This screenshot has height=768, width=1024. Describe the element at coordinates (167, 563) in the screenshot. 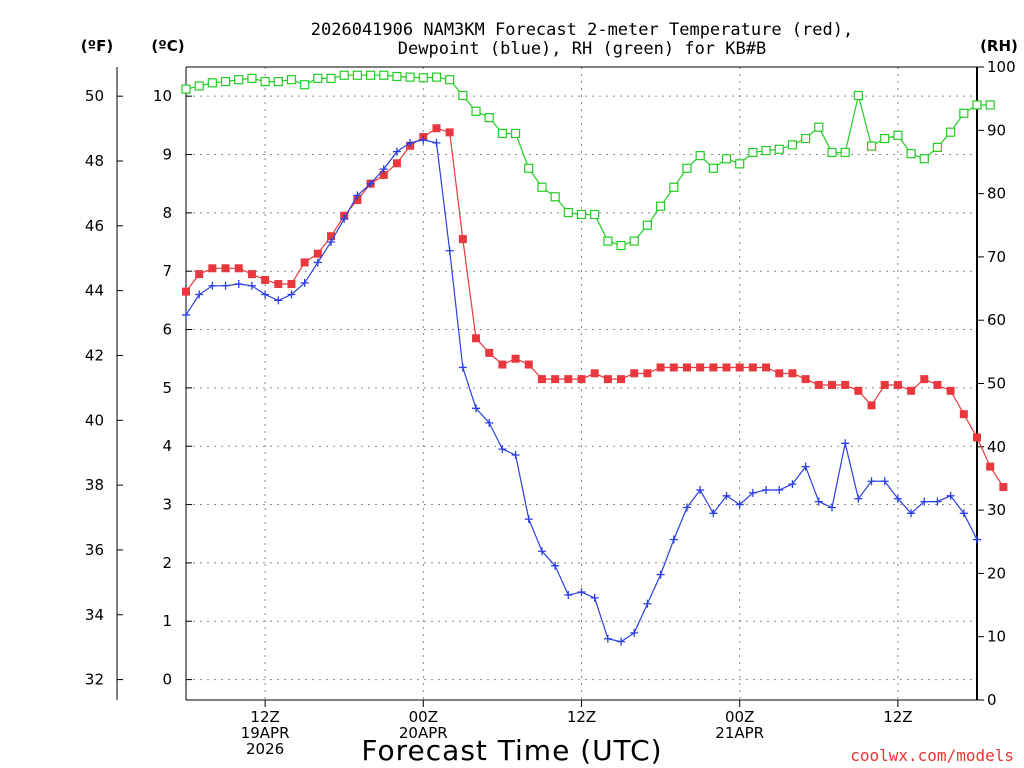

I see `celsius-tick-label: 2` at that location.